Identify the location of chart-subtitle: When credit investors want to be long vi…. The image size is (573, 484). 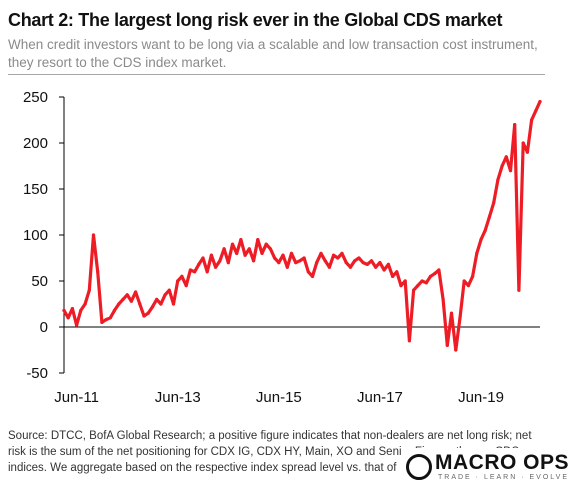
(273, 53).